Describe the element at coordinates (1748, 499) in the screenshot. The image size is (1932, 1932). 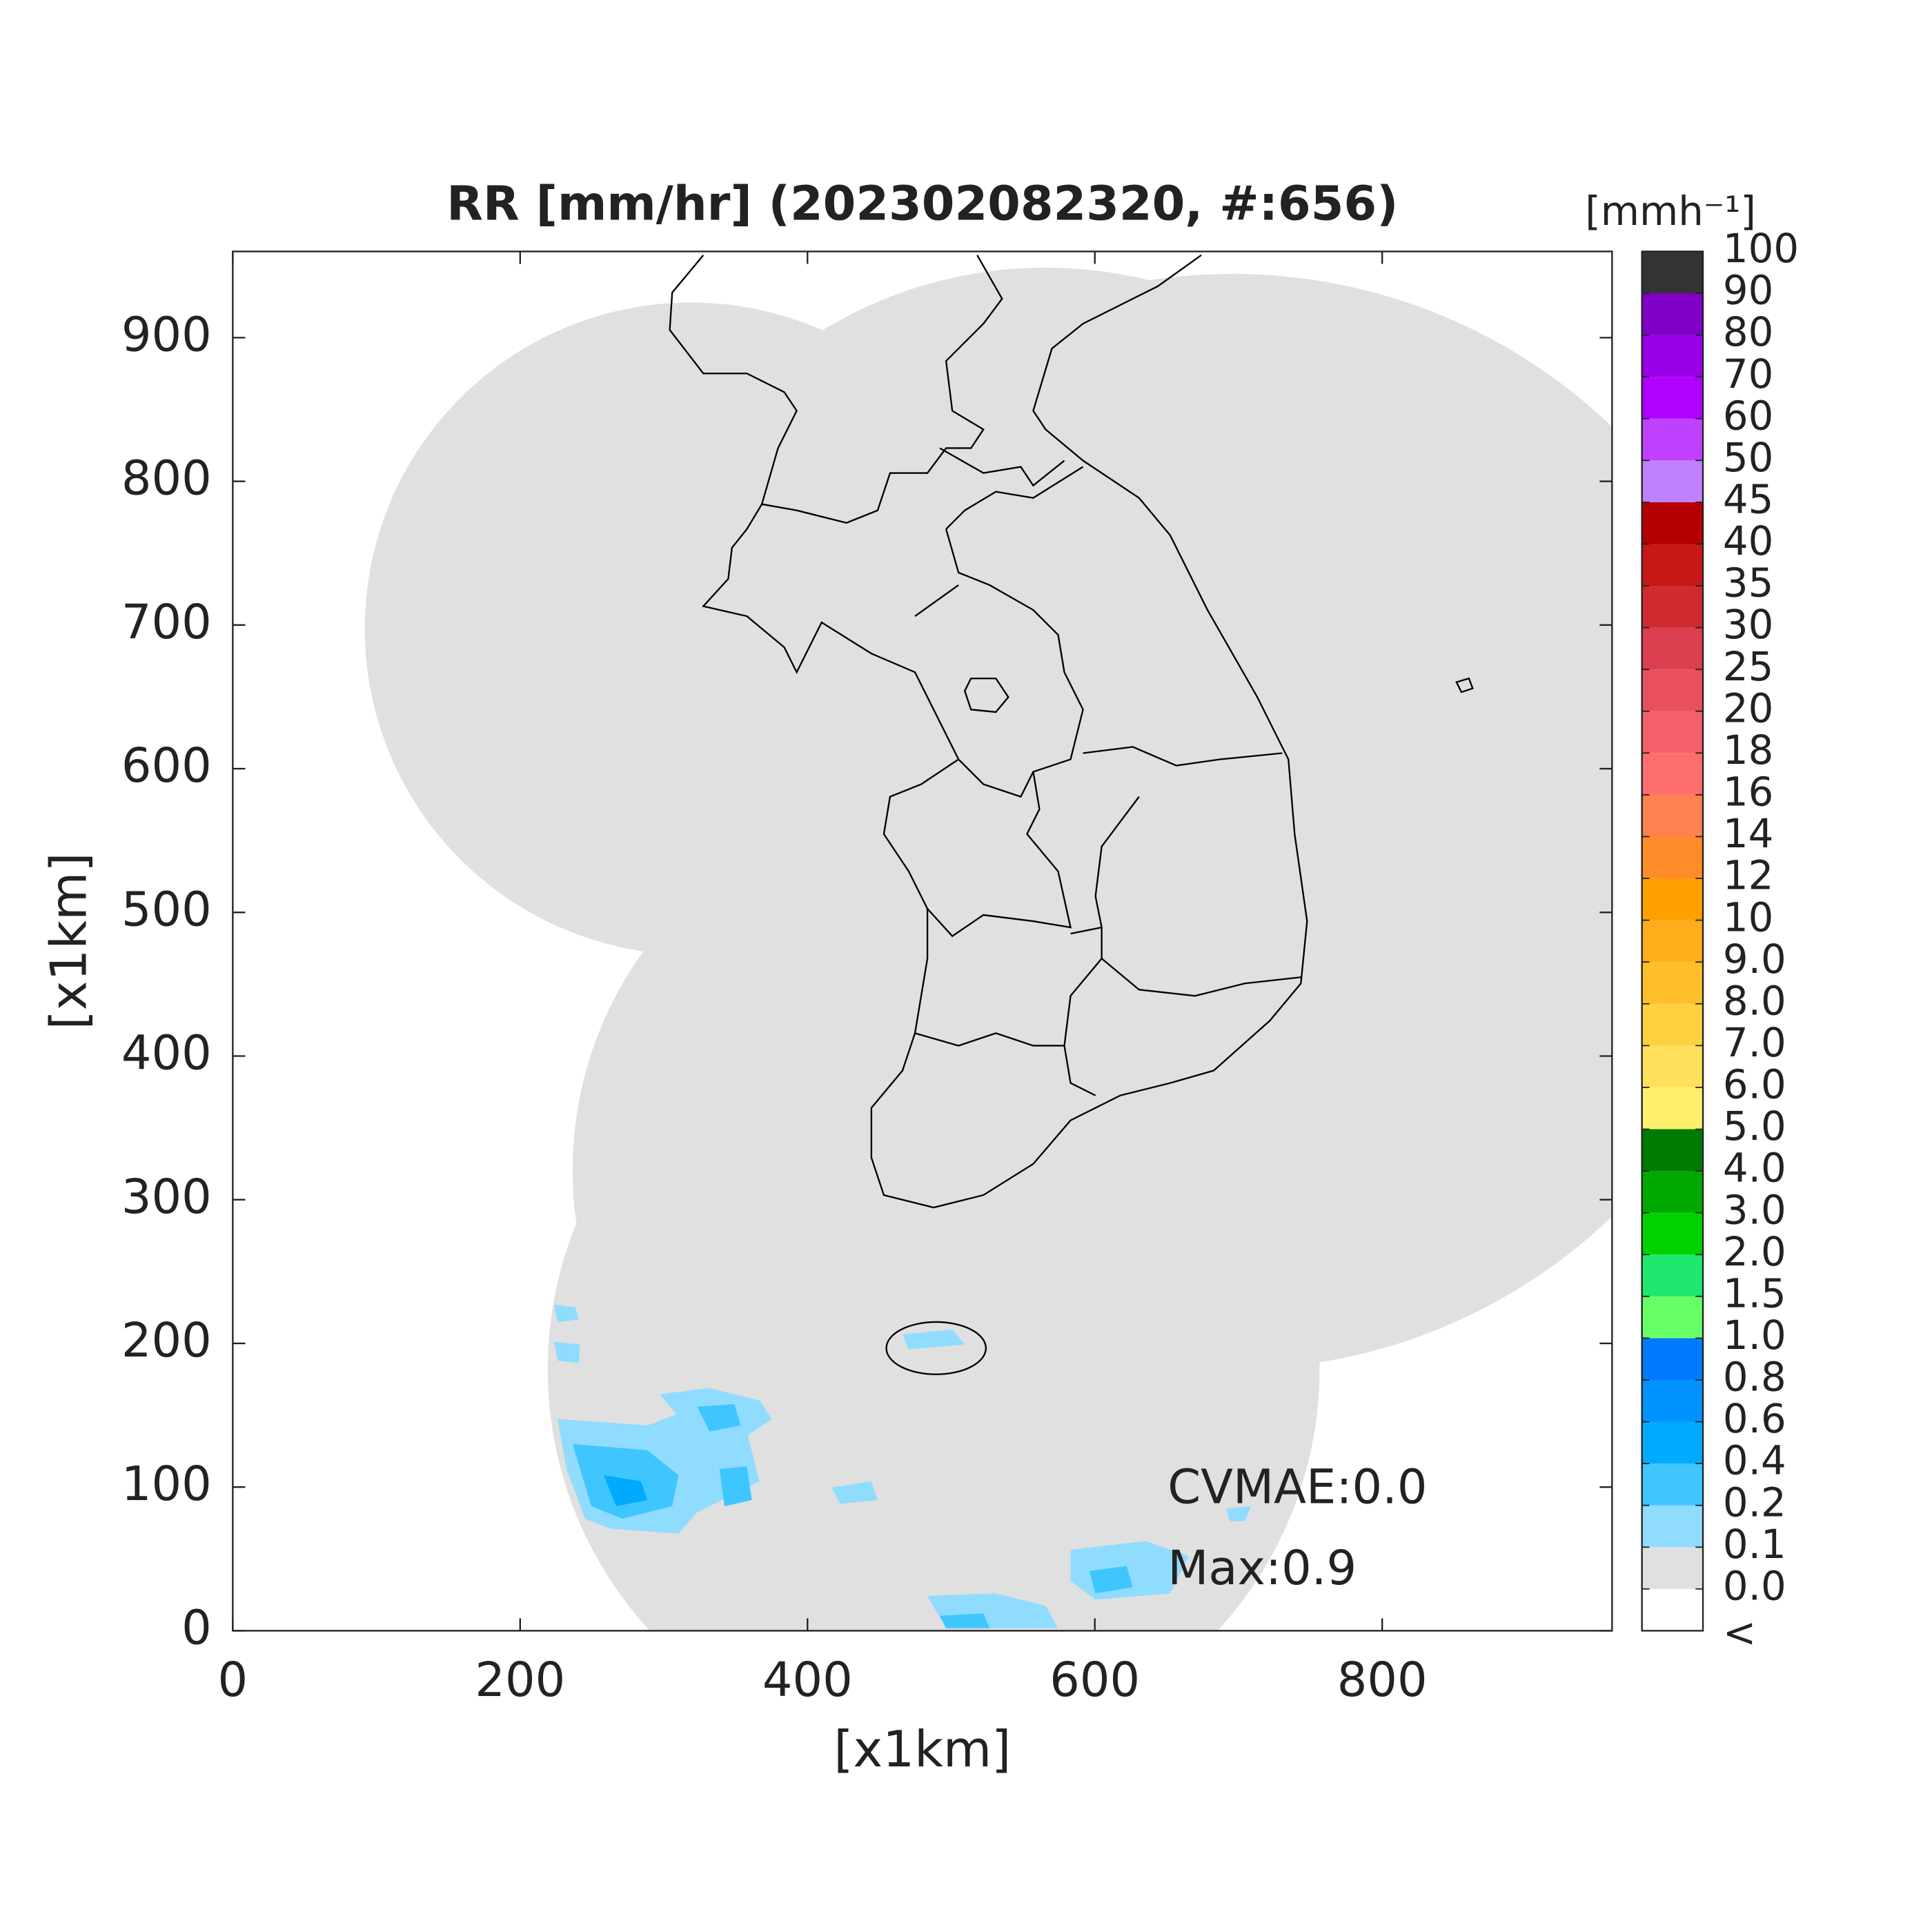
I see `colorbar-label: 45` at that location.